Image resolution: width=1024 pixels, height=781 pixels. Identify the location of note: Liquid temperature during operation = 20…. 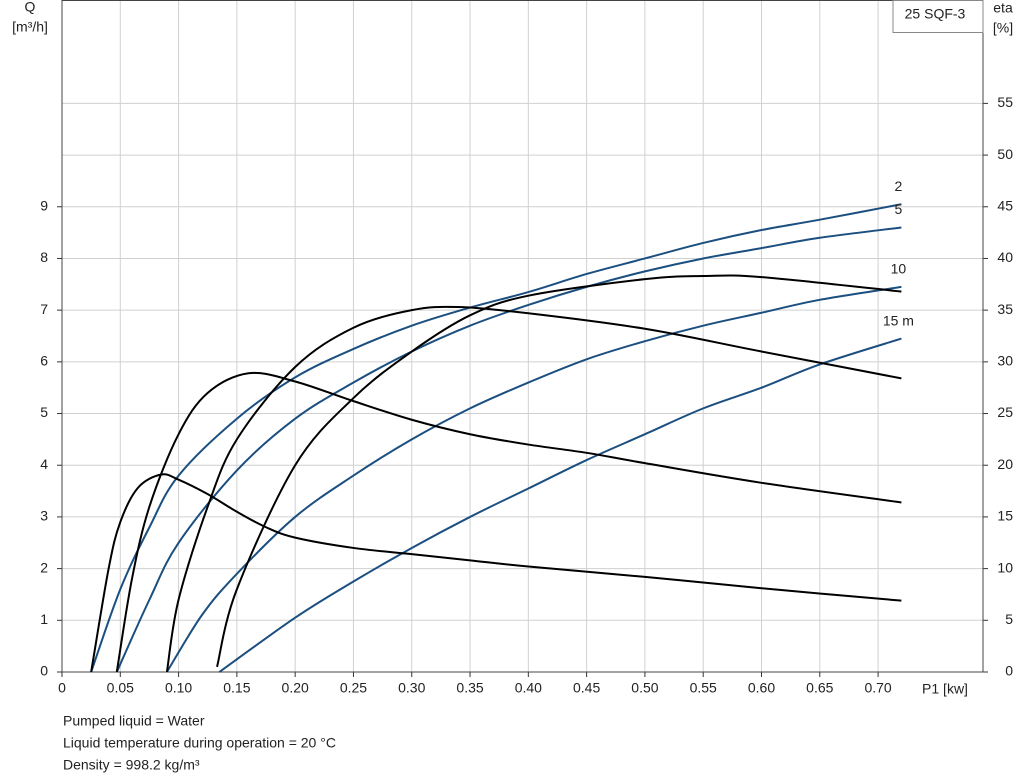
(199, 743).